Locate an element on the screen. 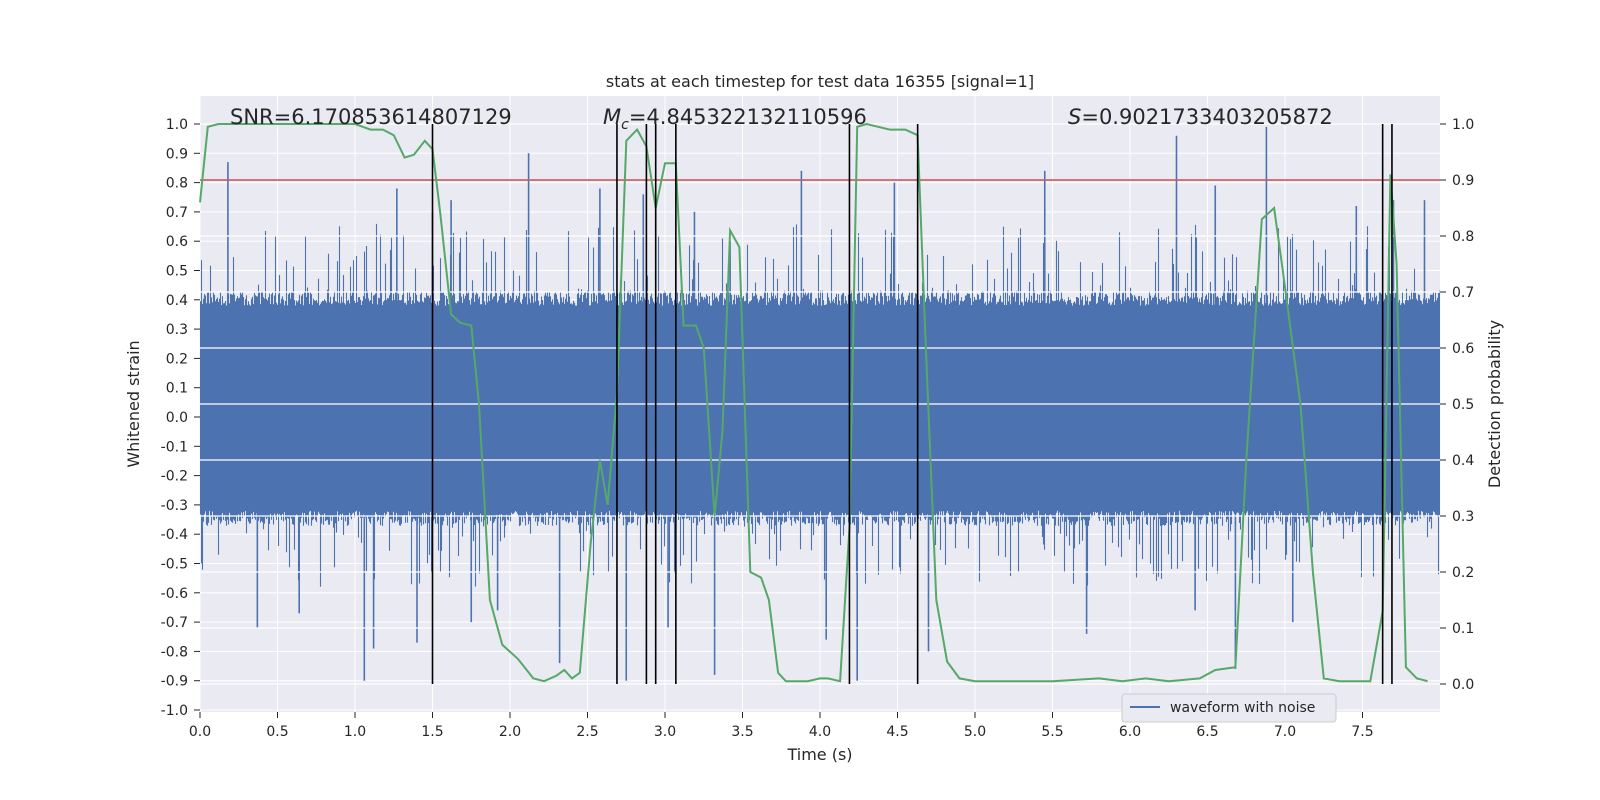 Image resolution: width=1600 pixels, height=800 pixels. y-axis-label: Whitened strain is located at coordinates (133, 403).